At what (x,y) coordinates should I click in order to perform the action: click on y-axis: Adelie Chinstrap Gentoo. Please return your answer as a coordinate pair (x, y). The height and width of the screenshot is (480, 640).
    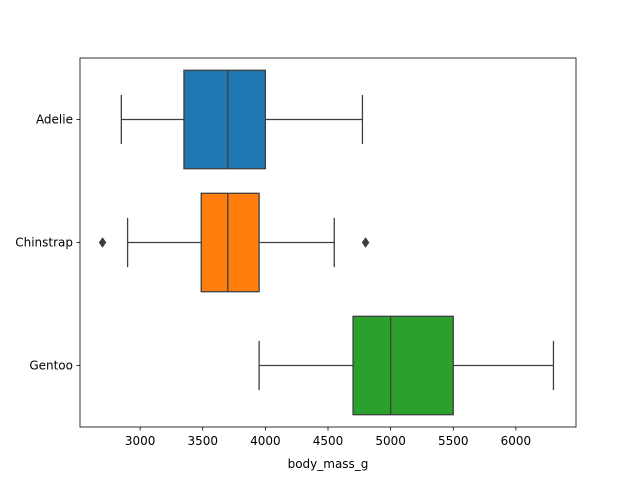
    Looking at the image, I should click on (47, 243).